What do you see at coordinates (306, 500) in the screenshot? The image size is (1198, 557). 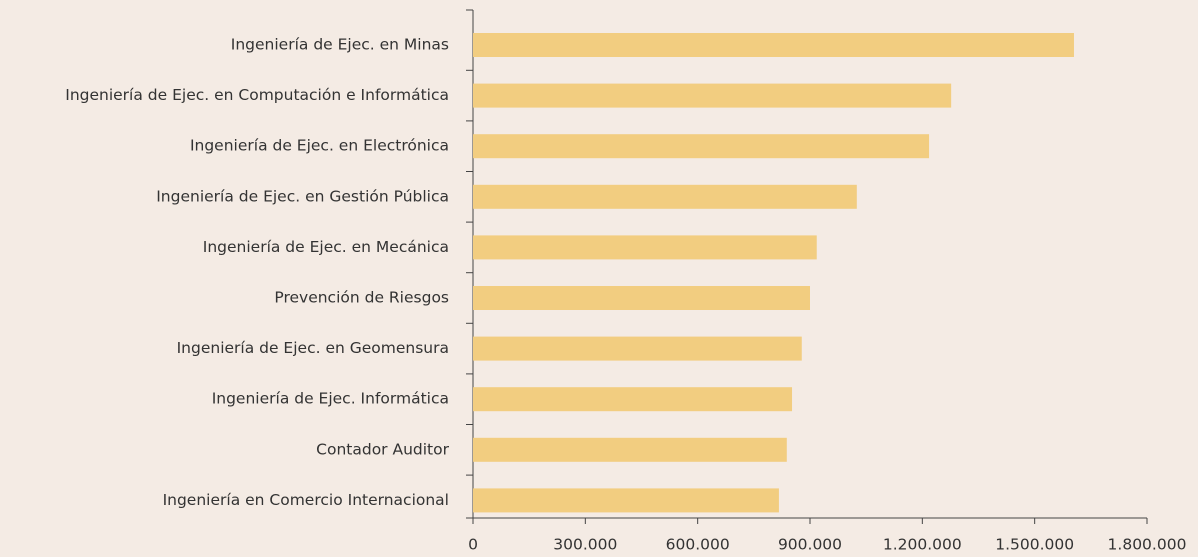 I see `y-tick-label: Ingeniería en Comercio Internacional` at bounding box center [306, 500].